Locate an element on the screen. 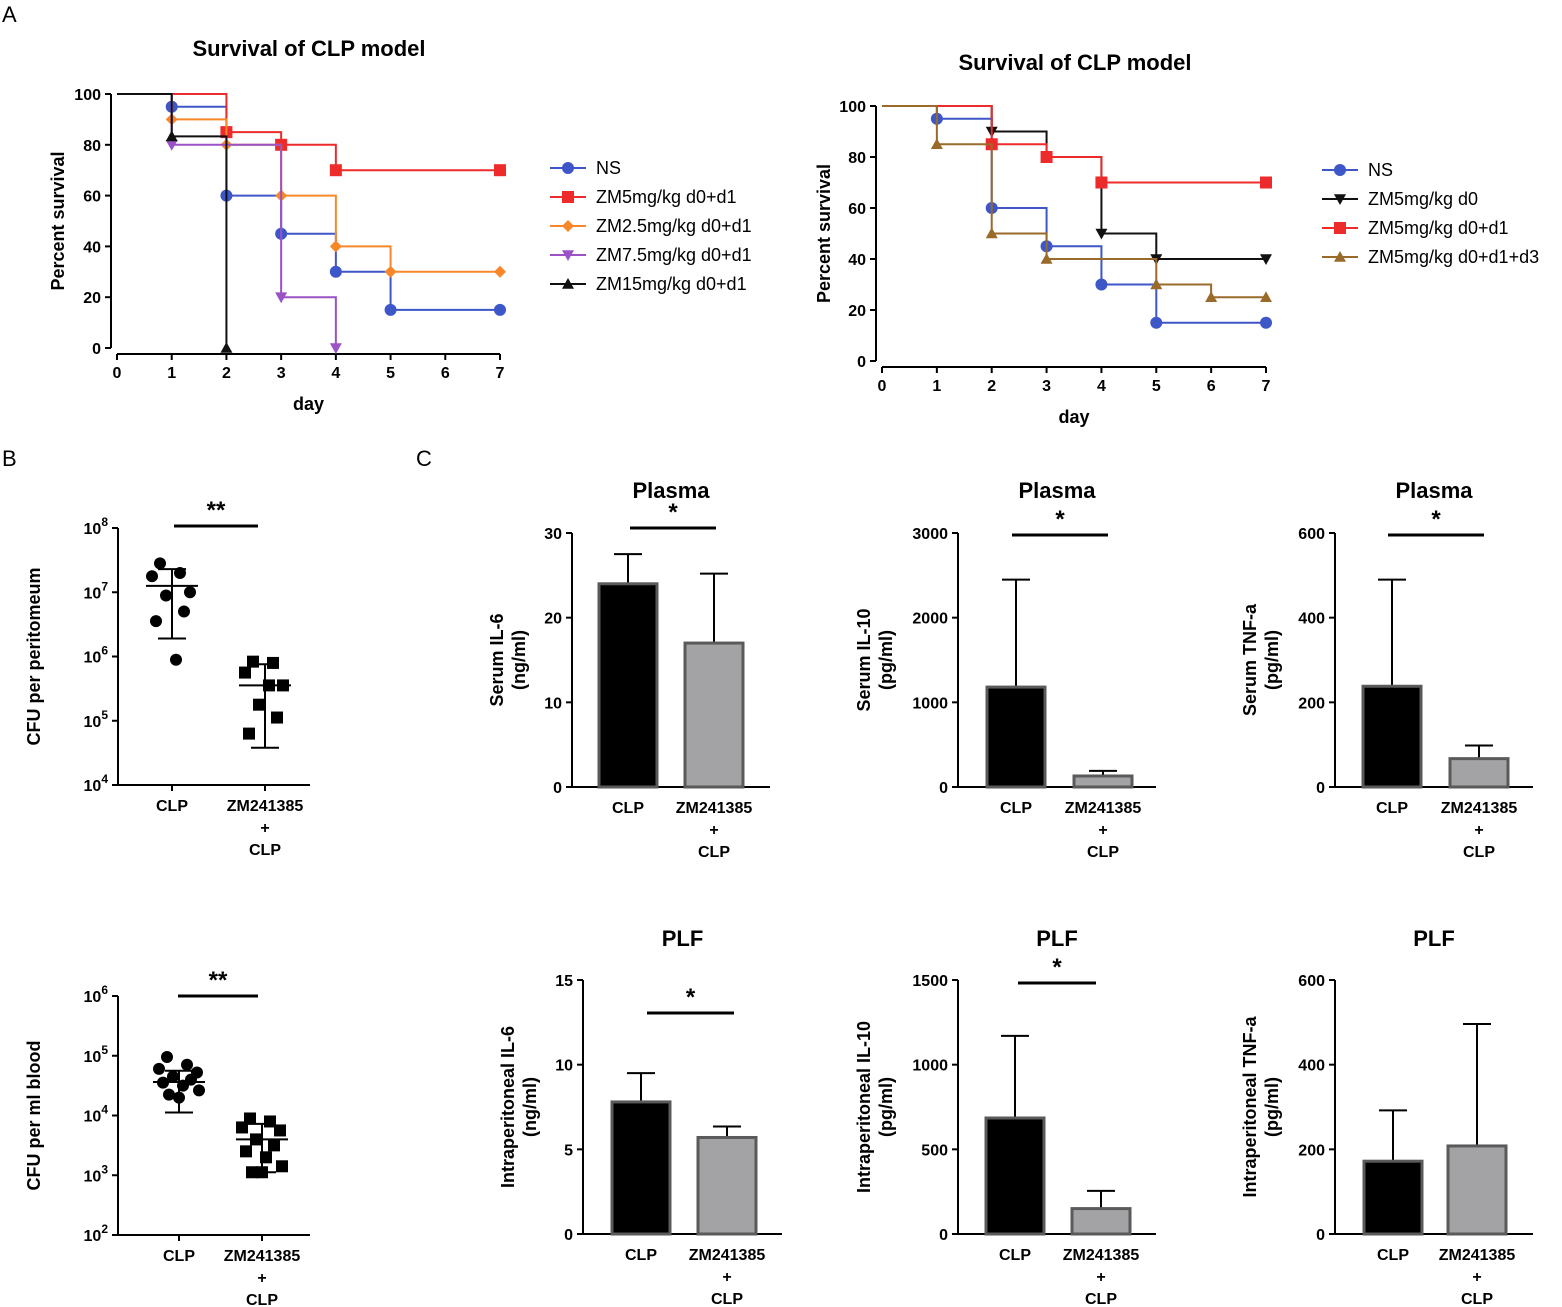 Image resolution: width=1562 pixels, height=1307 pixels. legend-entry: NS is located at coordinates (608, 168).